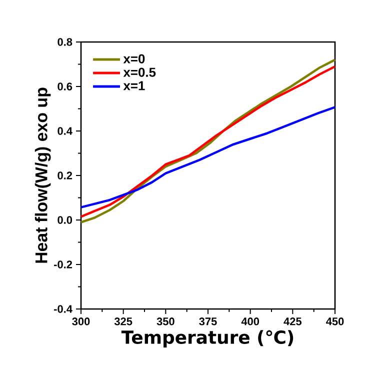 The image size is (375, 370). Describe the element at coordinates (63, 309) in the screenshot. I see `y-tick-label: -0.4` at that location.